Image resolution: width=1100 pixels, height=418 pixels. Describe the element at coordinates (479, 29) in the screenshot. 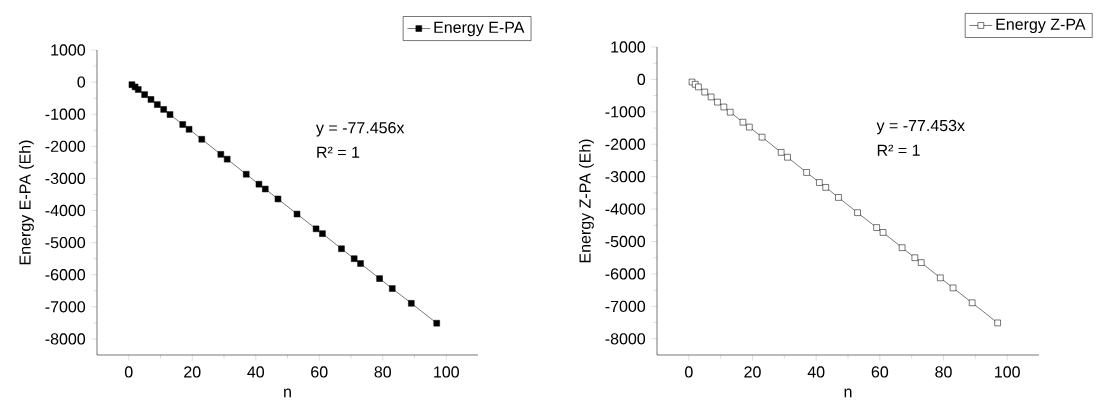

I see `legend-label: Energy E-PA` at that location.